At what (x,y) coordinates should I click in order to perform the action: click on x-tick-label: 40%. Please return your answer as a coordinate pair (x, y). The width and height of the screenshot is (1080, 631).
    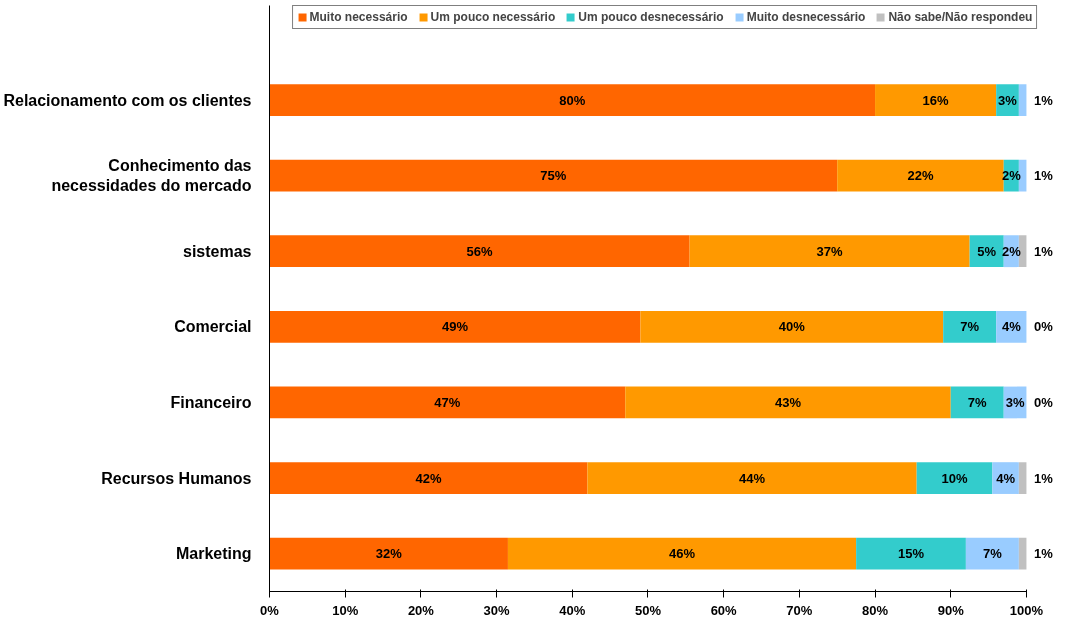
    Looking at the image, I should click on (572, 610).